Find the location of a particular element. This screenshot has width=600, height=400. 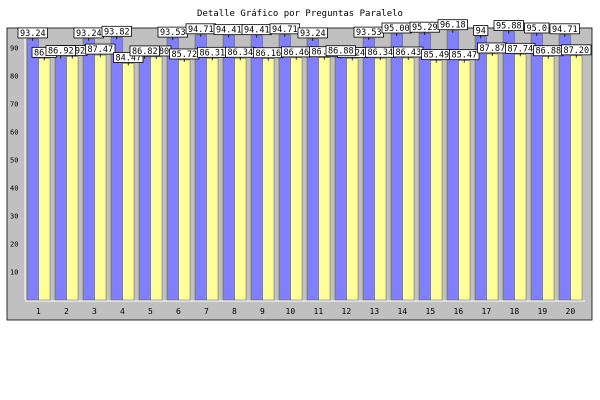

x-tick-label: 2 is located at coordinates (66, 311).